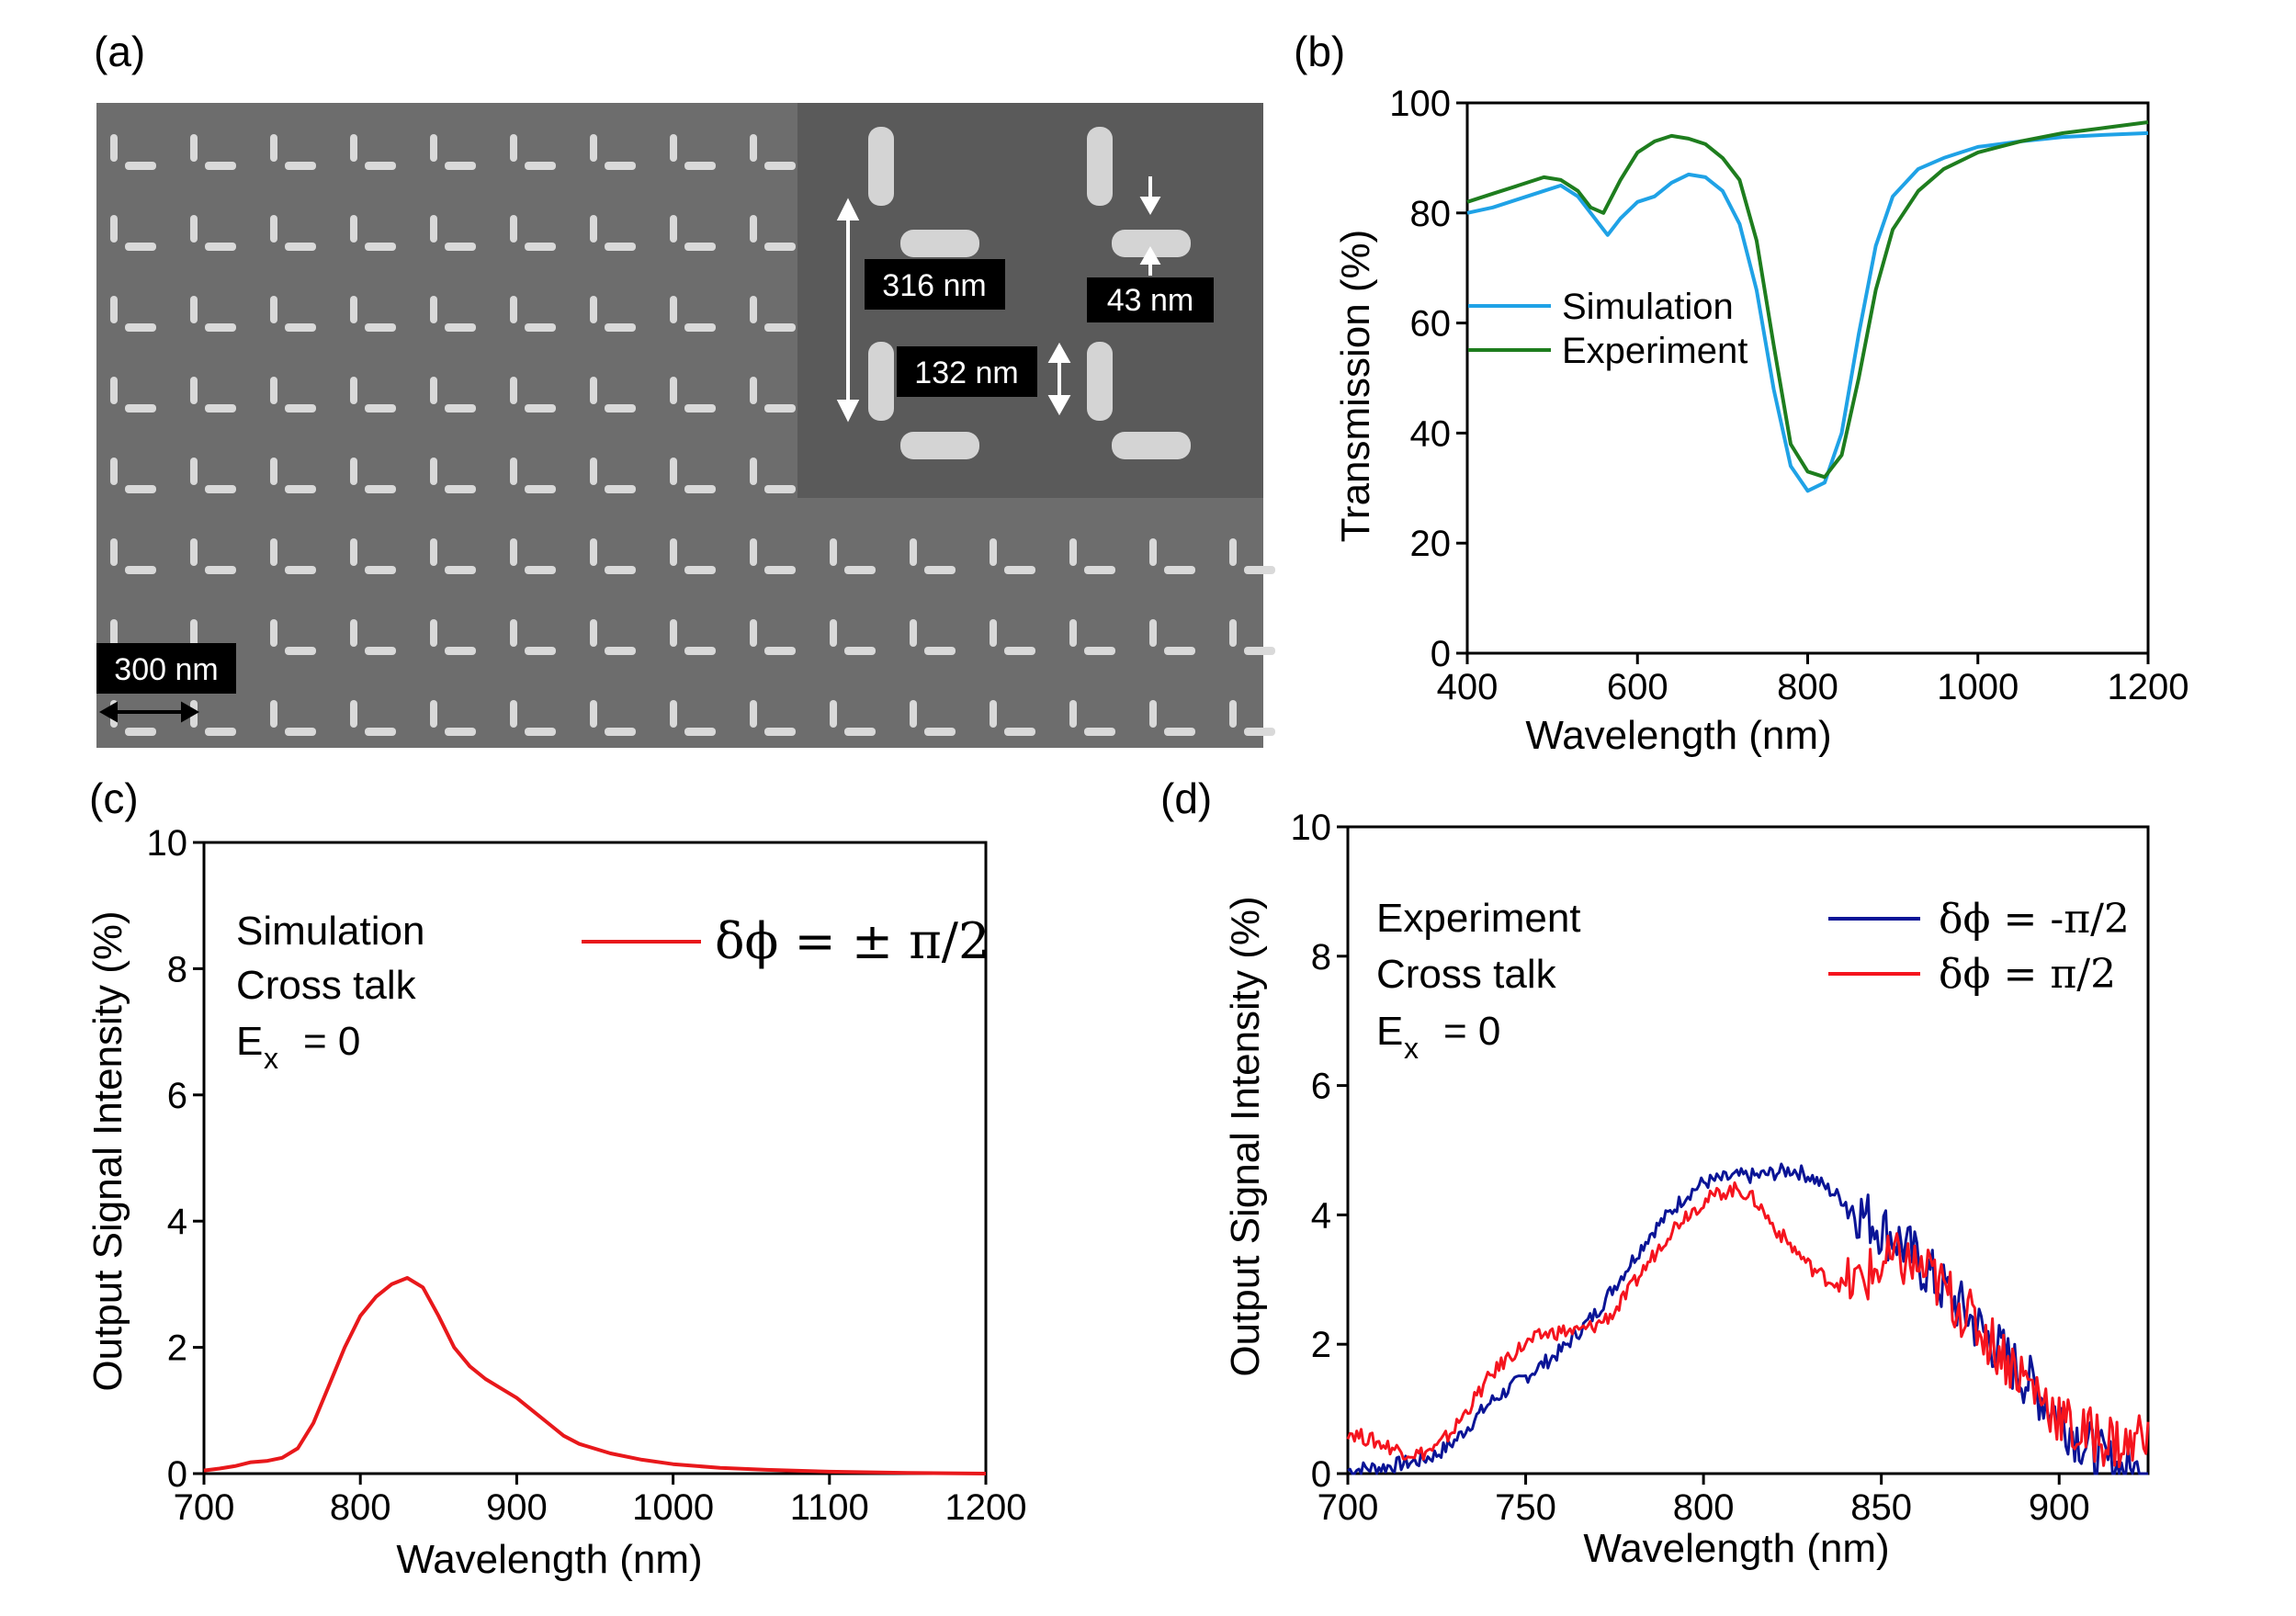 The height and width of the screenshot is (1616, 2296). What do you see at coordinates (967, 371) in the screenshot?
I see `dim-length-box` at bounding box center [967, 371].